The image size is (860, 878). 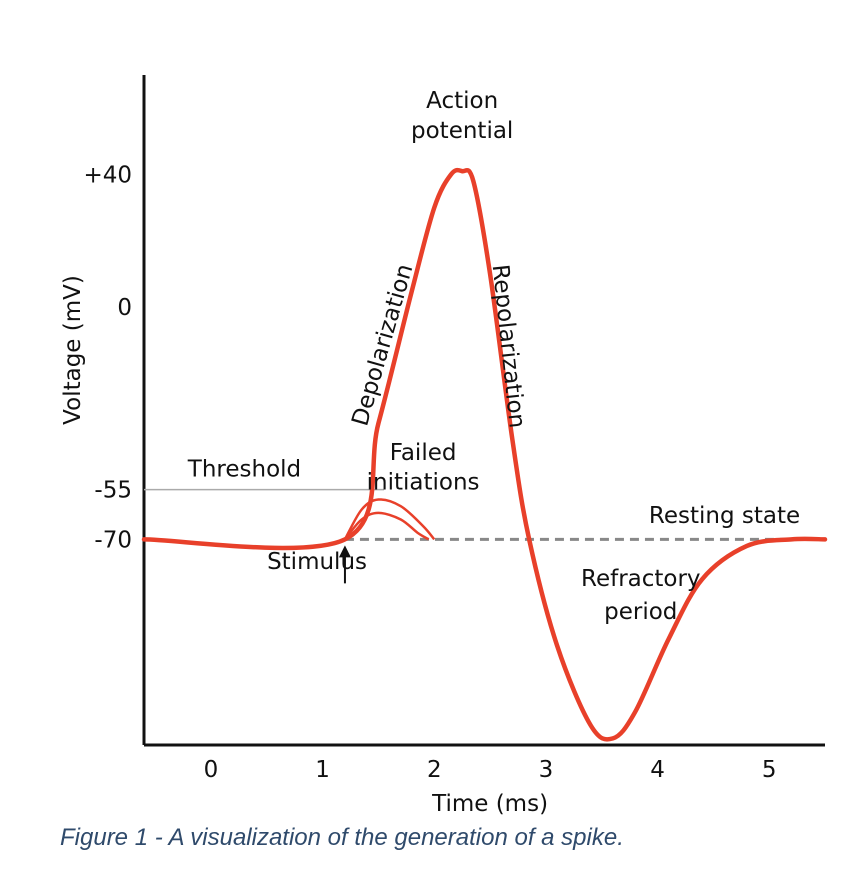 I want to click on annotation-period: period, so click(x=640, y=612).